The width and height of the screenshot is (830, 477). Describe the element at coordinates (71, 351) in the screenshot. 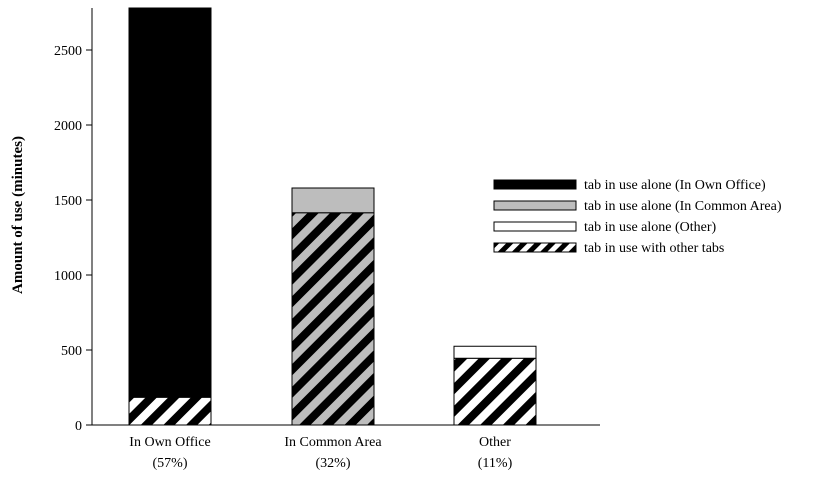

I see `y-tick-label: 500` at that location.